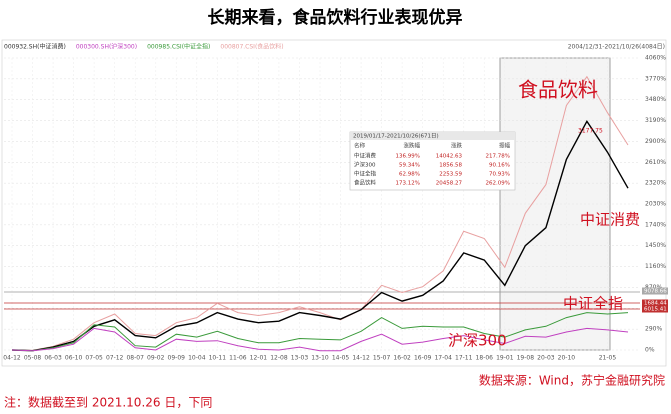  Describe the element at coordinates (499, 175) in the screenshot. I see `table-cell: 70.93%` at that location.